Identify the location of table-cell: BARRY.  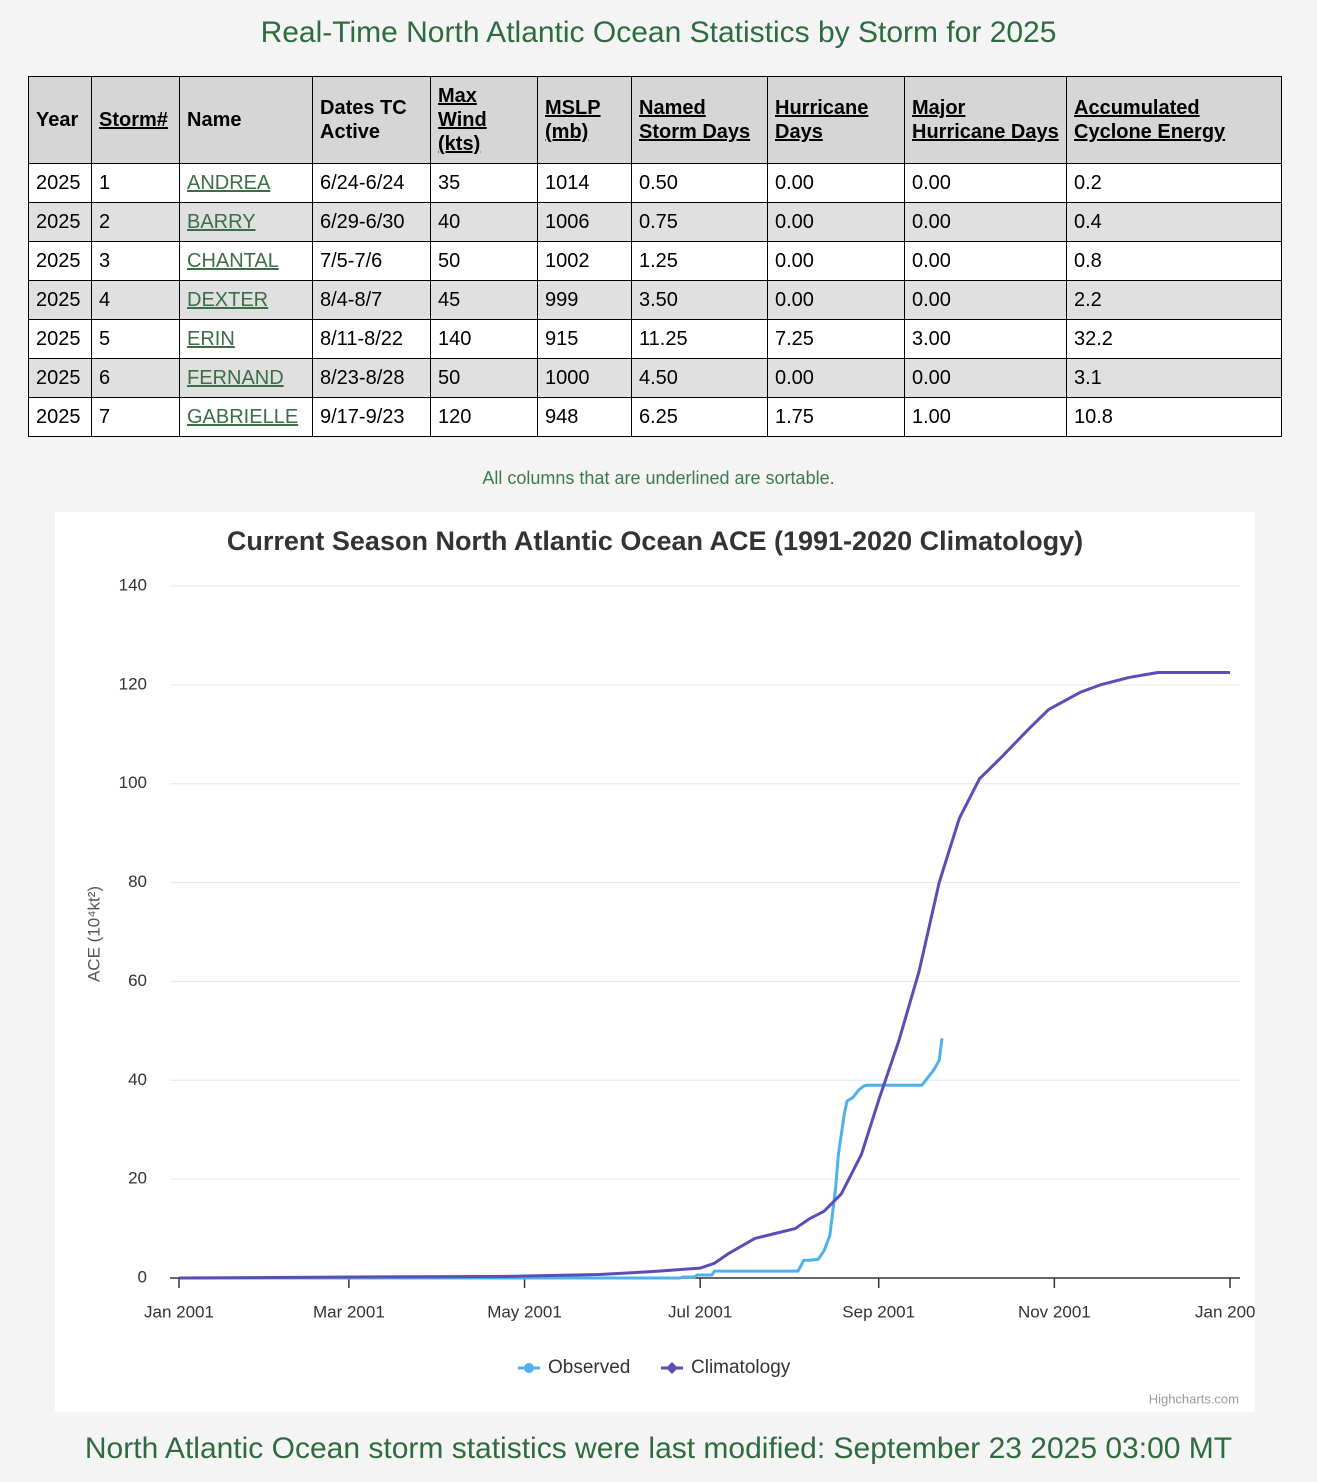
(246, 222).